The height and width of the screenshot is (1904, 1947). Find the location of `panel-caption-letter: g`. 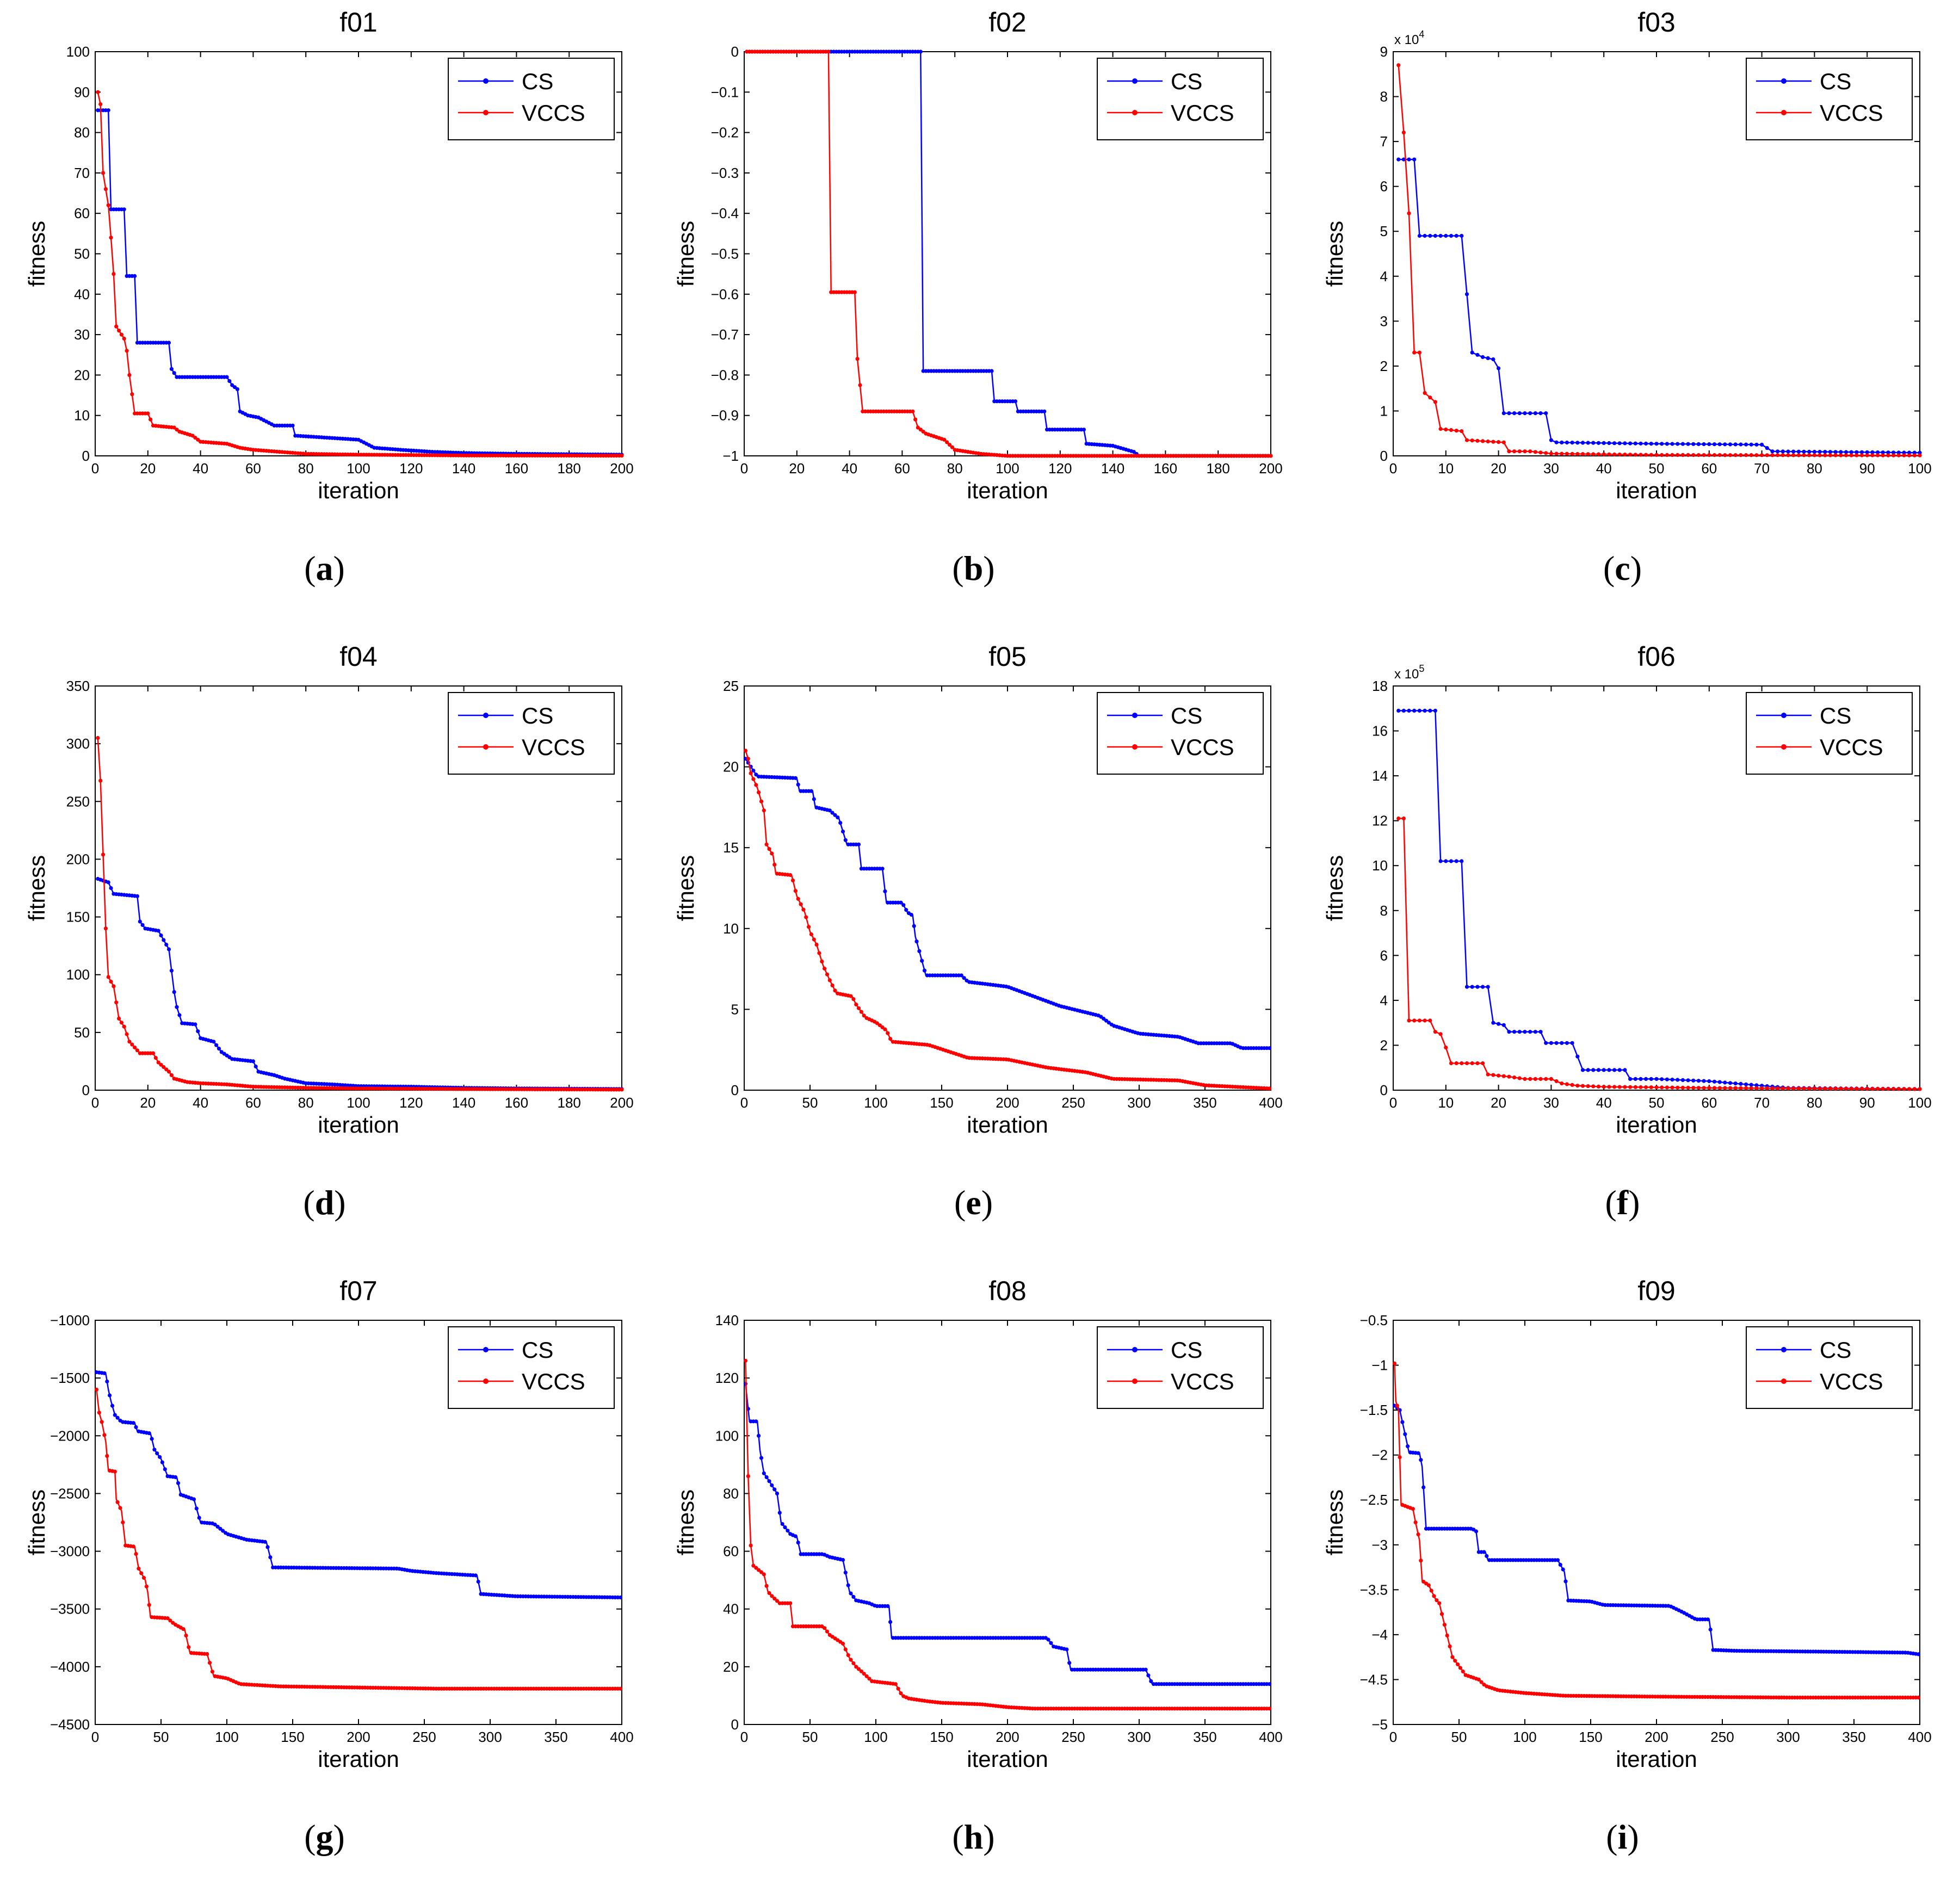

panel-caption-letter: g is located at coordinates (324, 1837).